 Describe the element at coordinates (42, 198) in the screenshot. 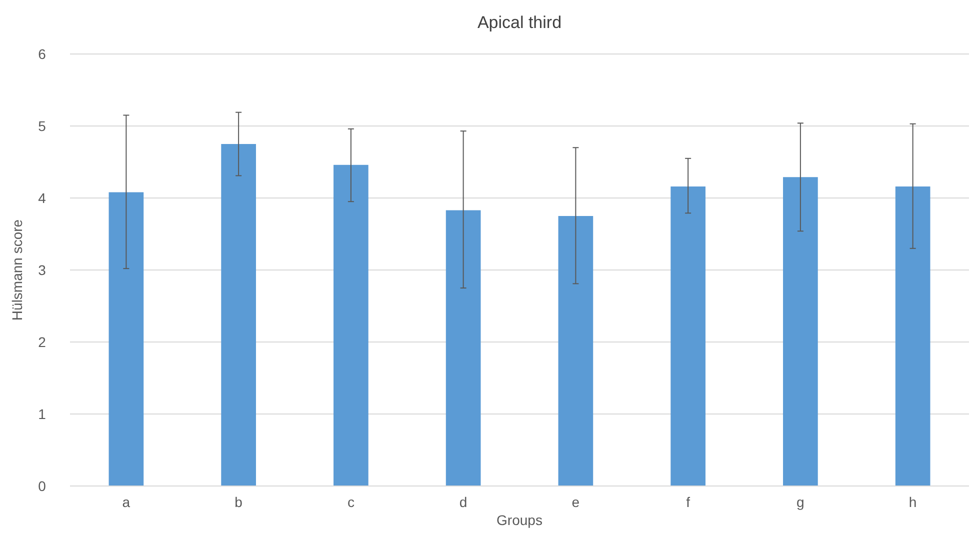

I see `y-tick-label: 4` at that location.